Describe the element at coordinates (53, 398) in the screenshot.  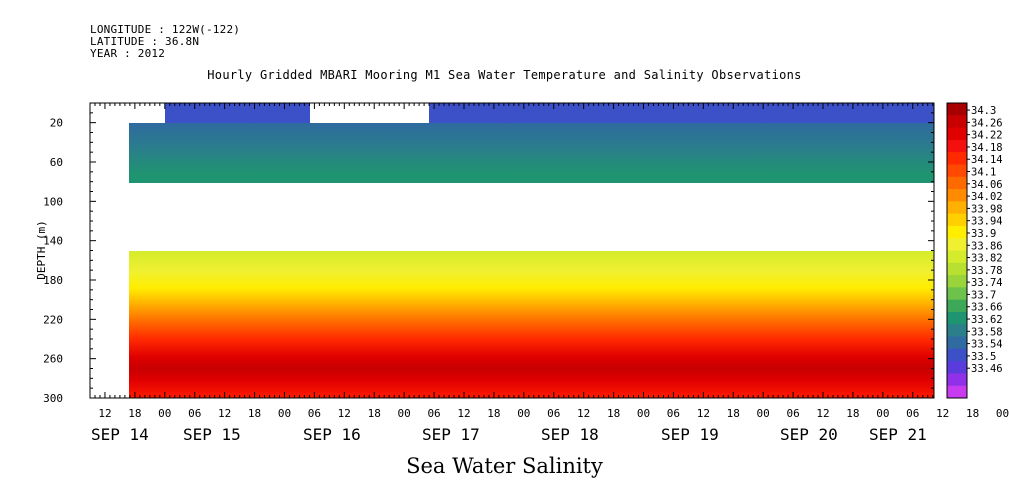
I see `y-tick-label: 300` at that location.